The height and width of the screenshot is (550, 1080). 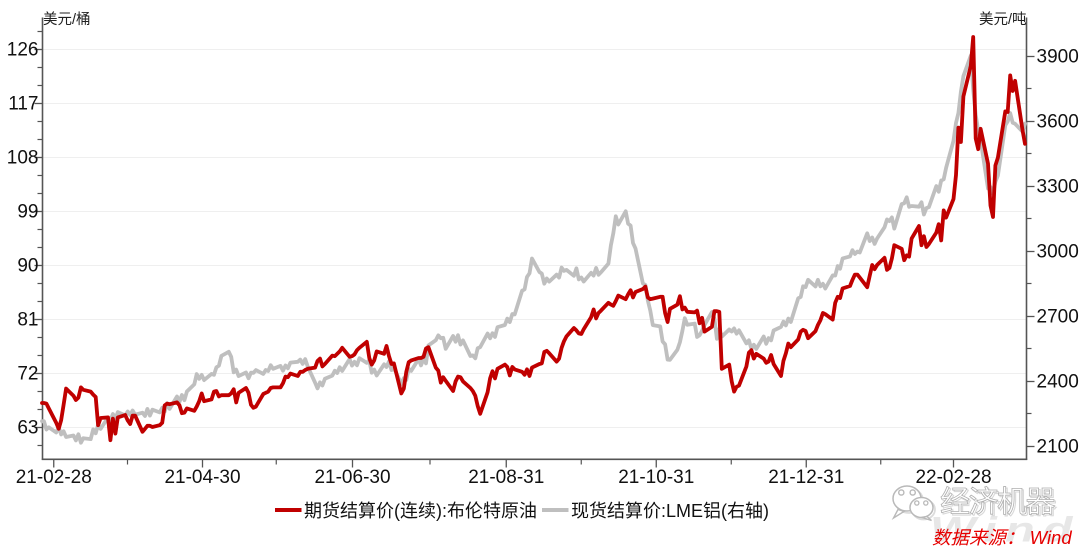 I want to click on svg-text: 美元/桶, so click(x=67, y=19).